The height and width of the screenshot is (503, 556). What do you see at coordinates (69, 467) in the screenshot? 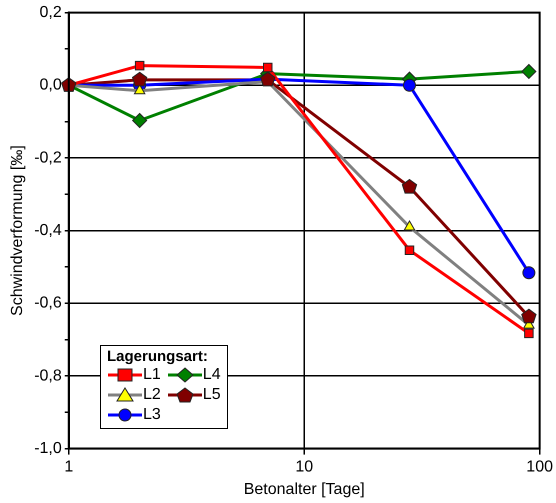
I see `x-tick-label: 1` at bounding box center [69, 467].